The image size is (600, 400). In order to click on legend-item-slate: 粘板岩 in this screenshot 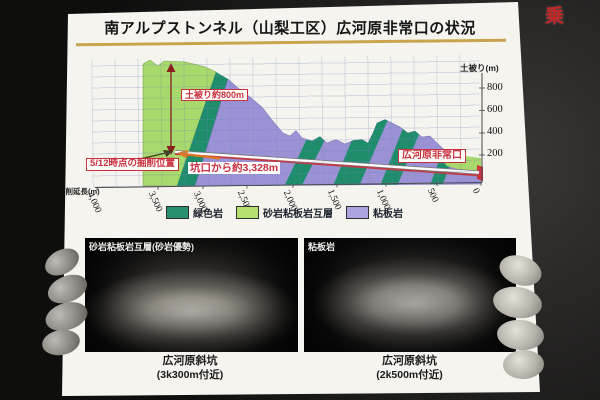, I will do `click(374, 212)`.